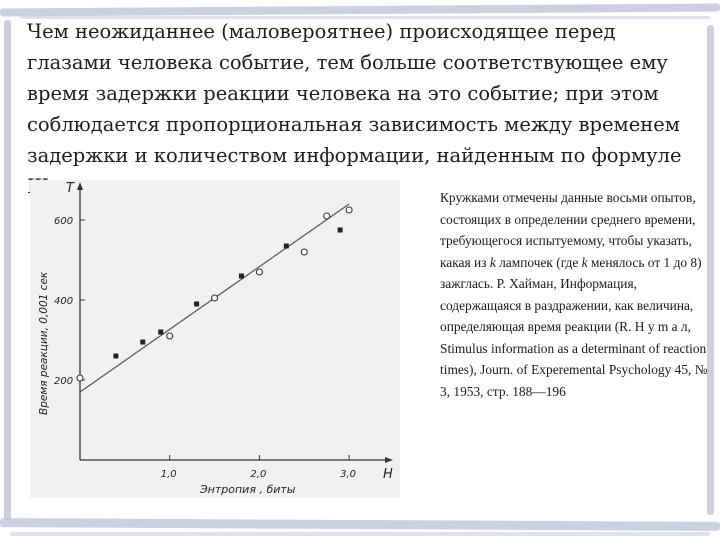 This screenshot has width=720, height=540. What do you see at coordinates (258, 474) in the screenshot?
I see `x-tick-label: 2,0` at bounding box center [258, 474].